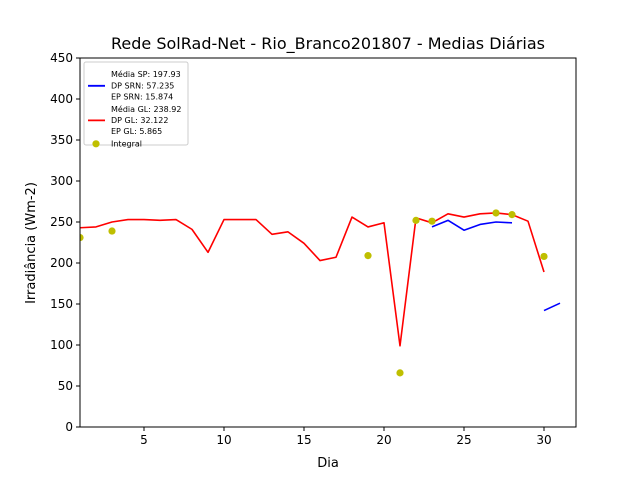  I want to click on y-tick-label: 0, so click(69, 427).